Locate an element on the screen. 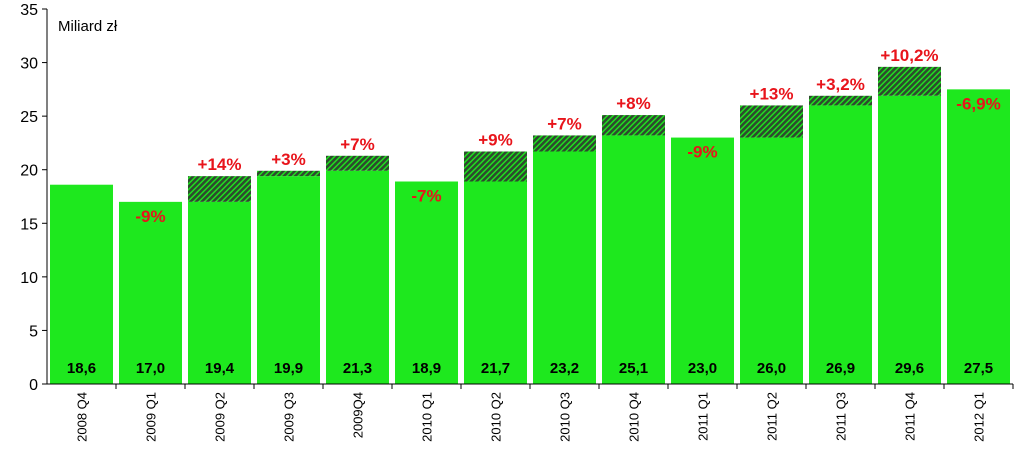 The image size is (1024, 461). bar-value-label: 21,3 is located at coordinates (357, 368).